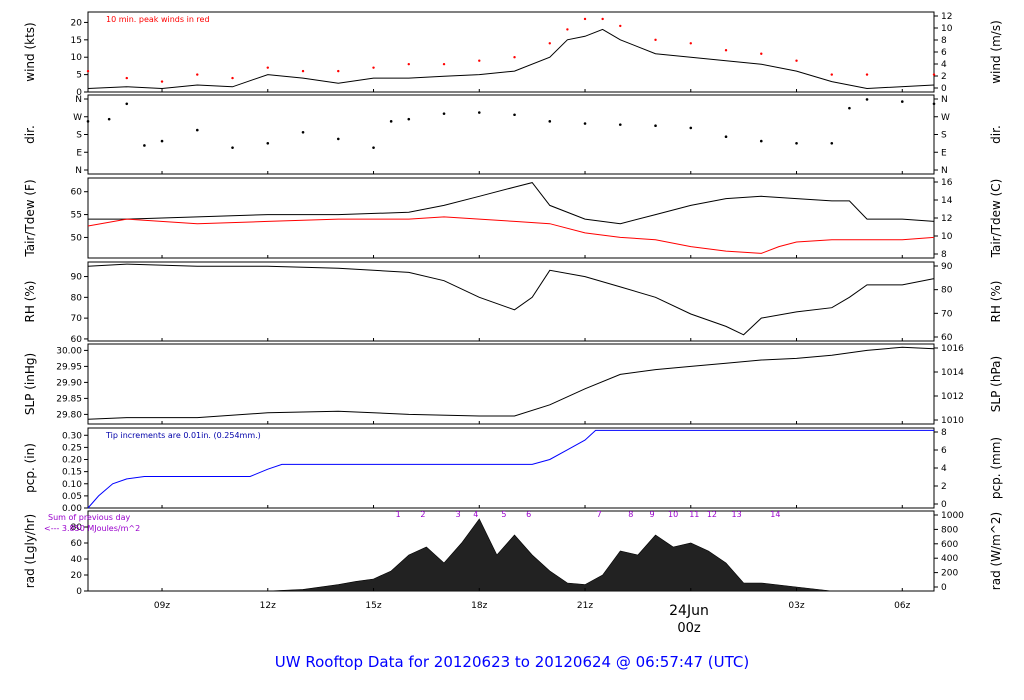  I want to click on wind-left-tick-label: 10, so click(77, 58).